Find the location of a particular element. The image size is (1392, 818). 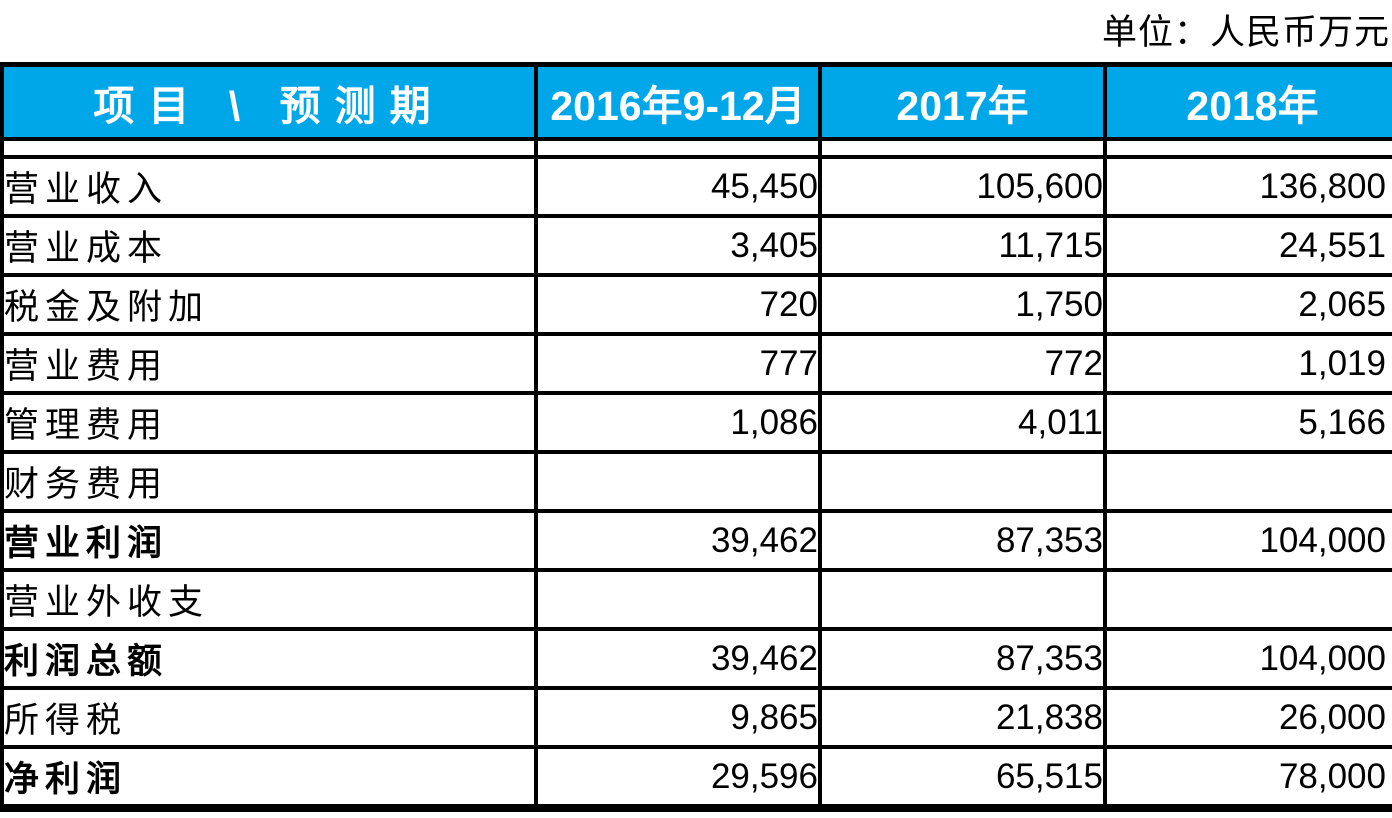

table-row-net-profit: 净利润 29,596 65,515 78,000 is located at coordinates (696, 778).